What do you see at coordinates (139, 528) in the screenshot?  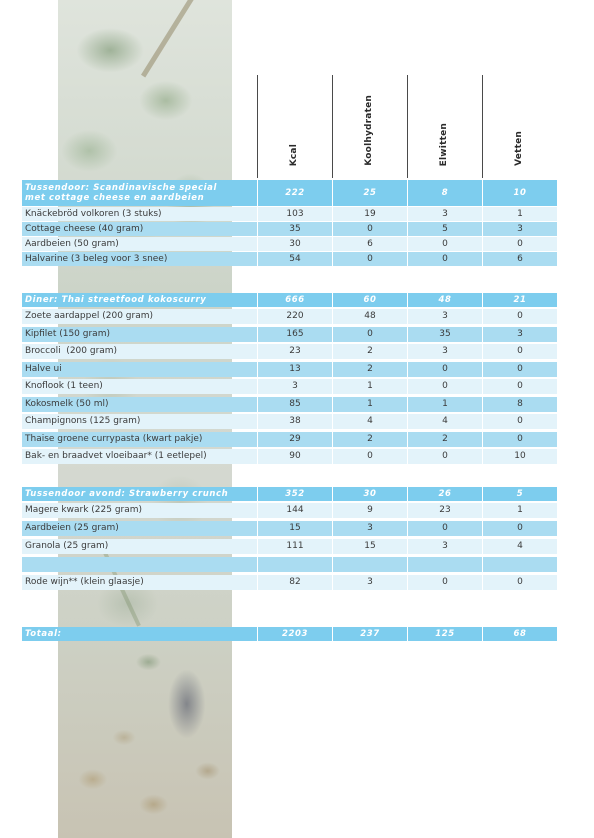 I see `item-name: Aardbeien (25 gram)` at bounding box center [139, 528].